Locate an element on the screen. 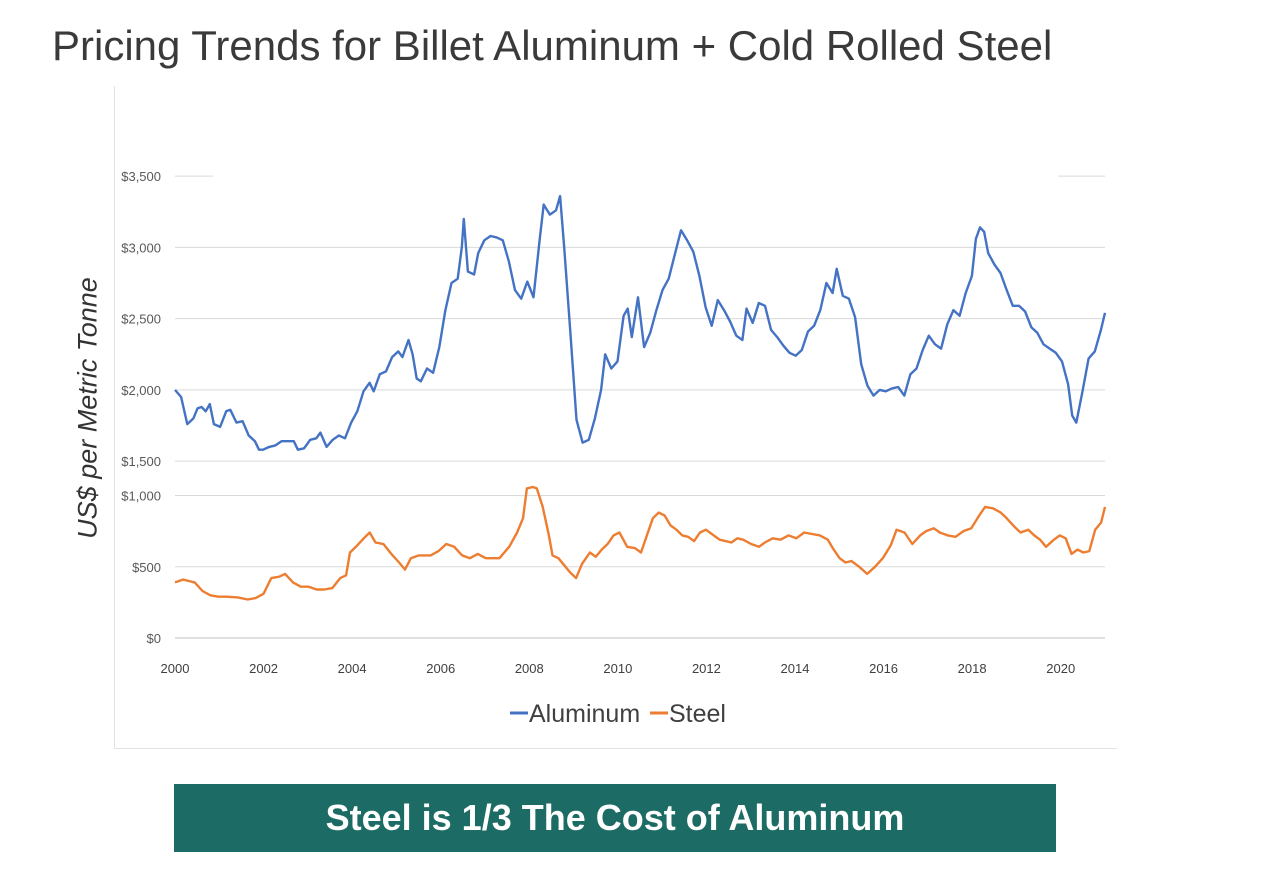  legend: Aluminum Steel is located at coordinates (618, 714).